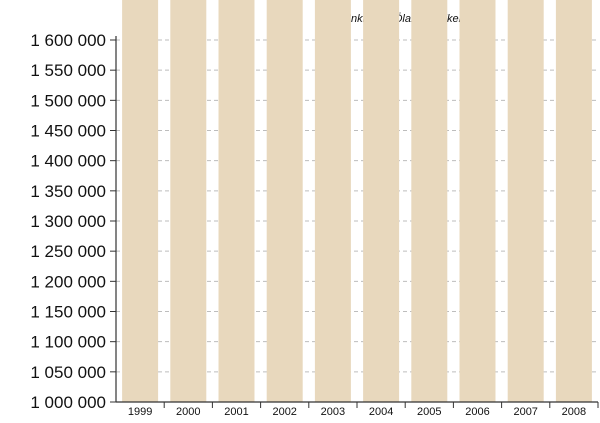 This screenshot has height=423, width=600. I want to click on x-tick-label: 2003, so click(333, 412).